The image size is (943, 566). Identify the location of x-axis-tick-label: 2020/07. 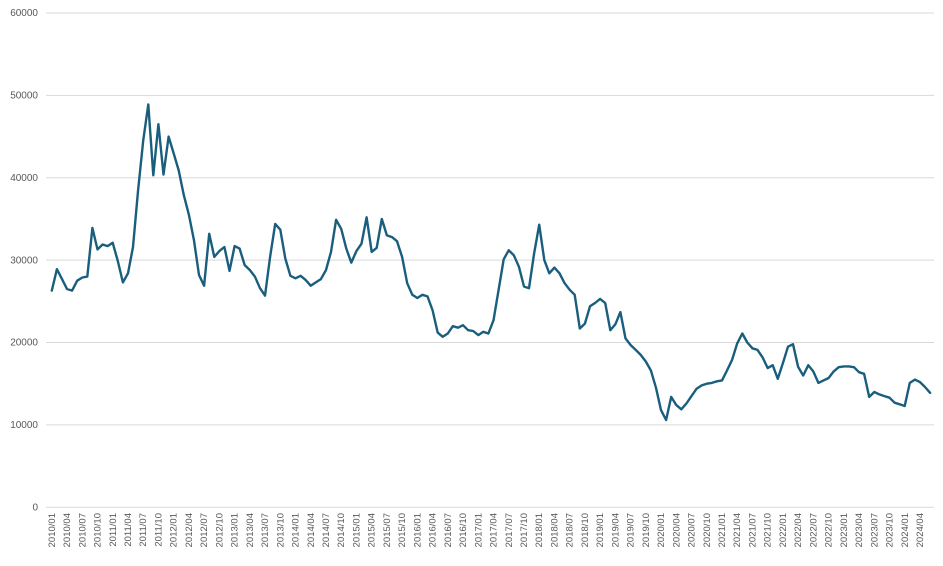
(692, 530).